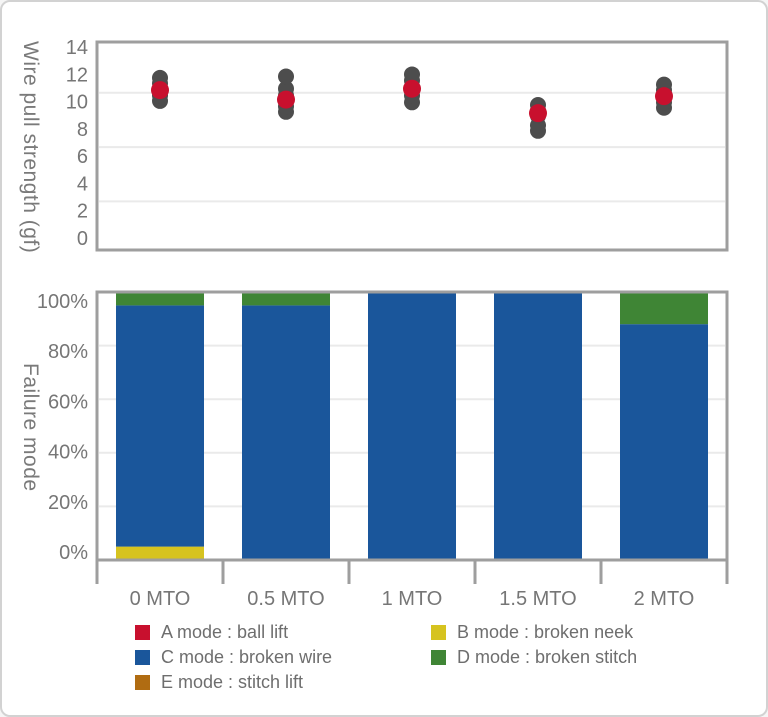 Image resolution: width=768 pixels, height=717 pixels. Describe the element at coordinates (412, 599) in the screenshot. I see `x-tick-label: 1 MTO` at that location.